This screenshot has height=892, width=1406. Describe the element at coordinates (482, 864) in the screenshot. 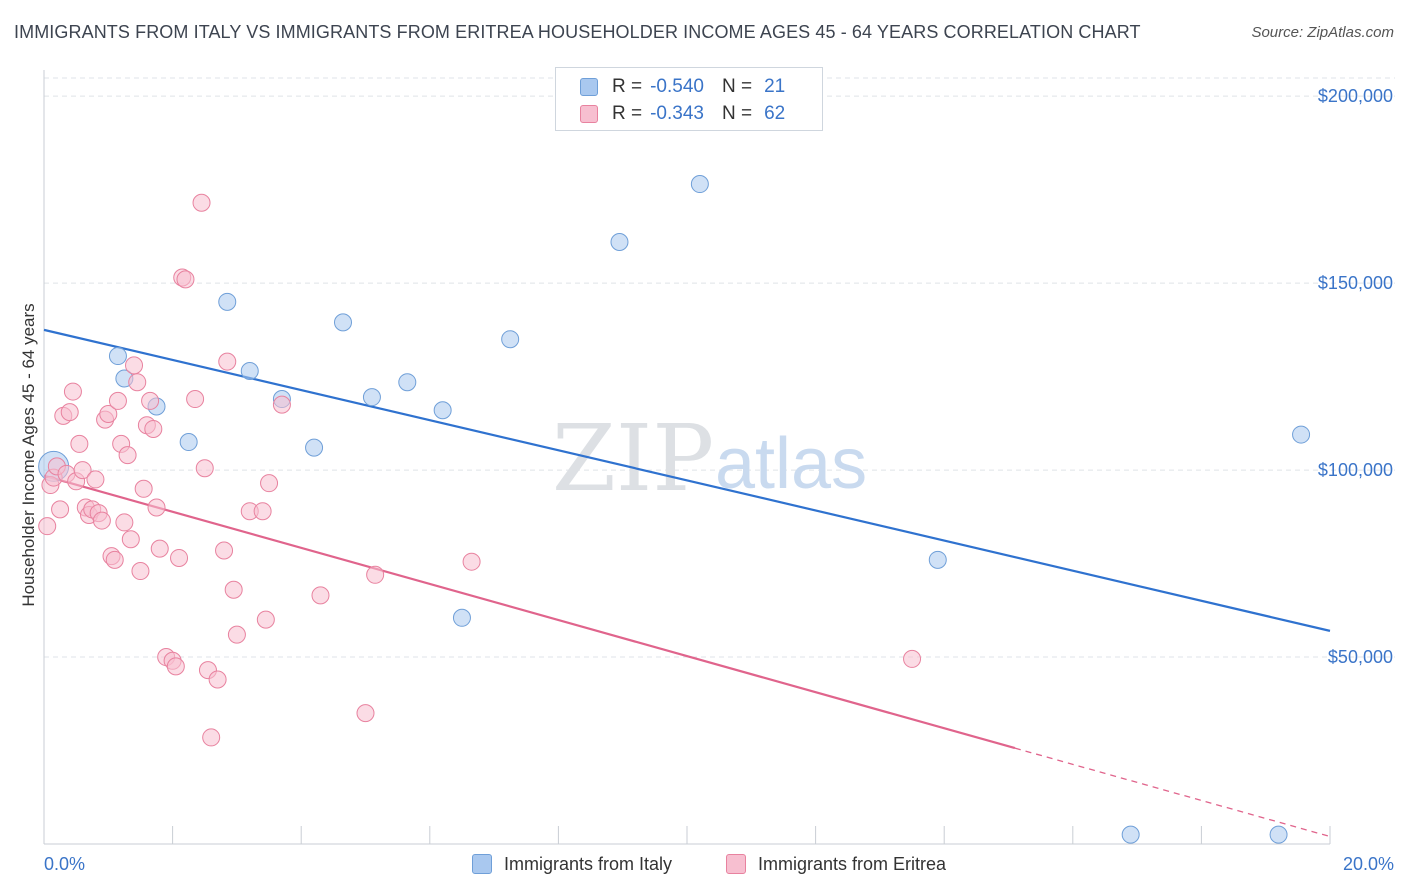

I see `bottom-legend-swatch-italy` at that location.